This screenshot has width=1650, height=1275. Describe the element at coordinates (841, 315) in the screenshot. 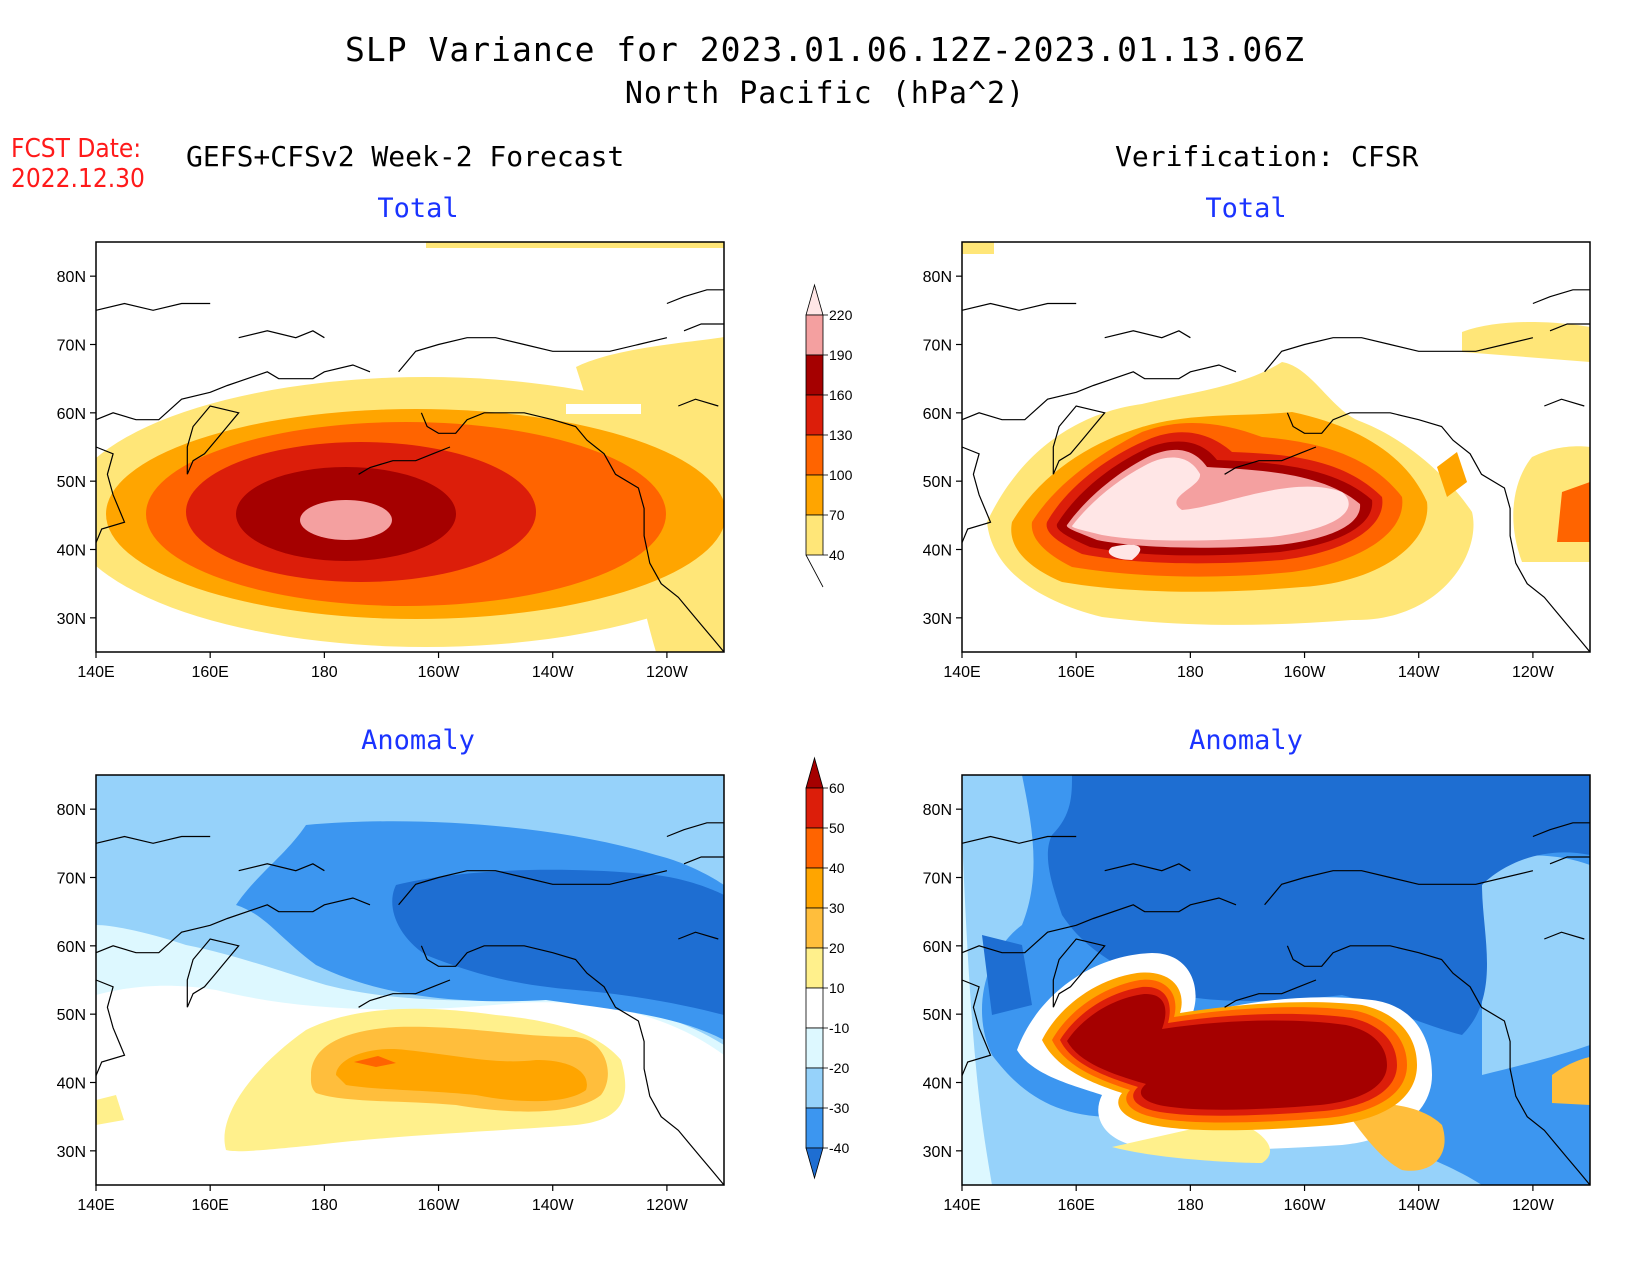

I see `colorbar-label: 220` at that location.